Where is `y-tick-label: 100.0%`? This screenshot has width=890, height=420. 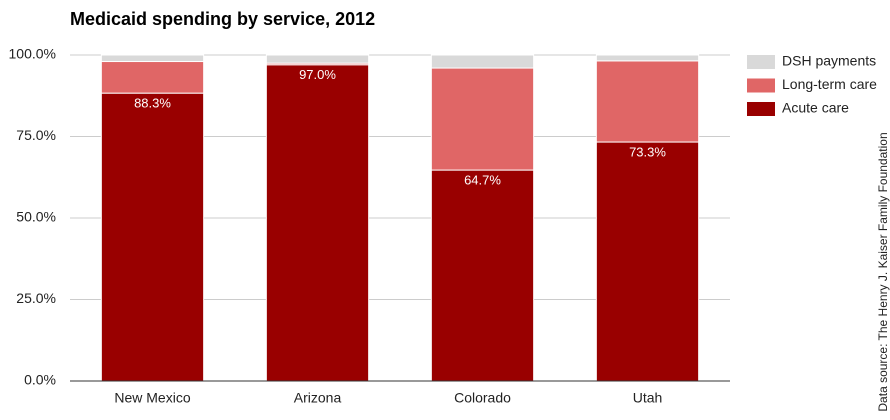
y-tick-label: 100.0% is located at coordinates (32, 54).